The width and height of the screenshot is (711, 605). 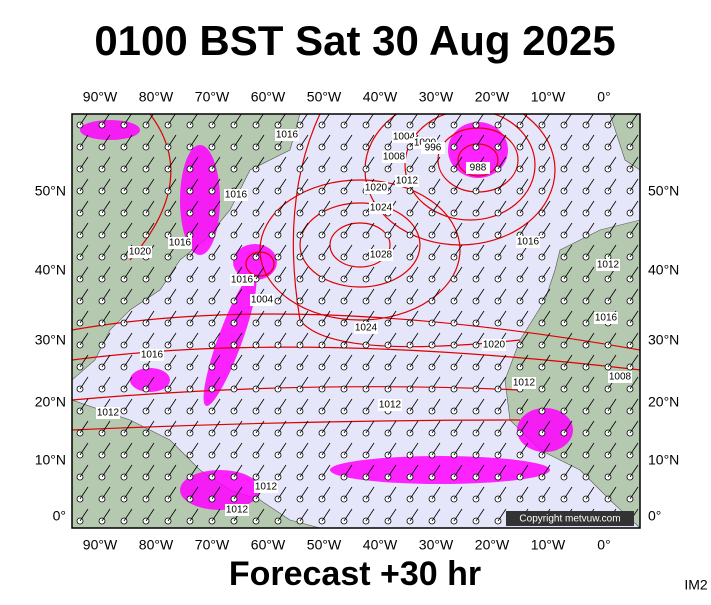 What do you see at coordinates (262, 300) in the screenshot?
I see `isobar-label: 1004` at bounding box center [262, 300].